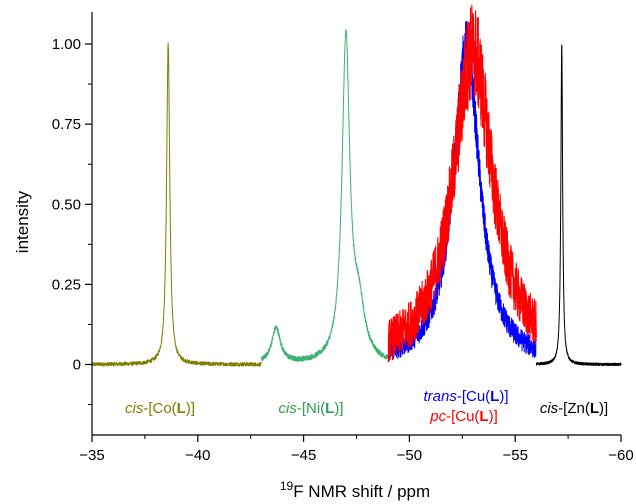  I want to click on x-tick-label: −50, so click(409, 455).